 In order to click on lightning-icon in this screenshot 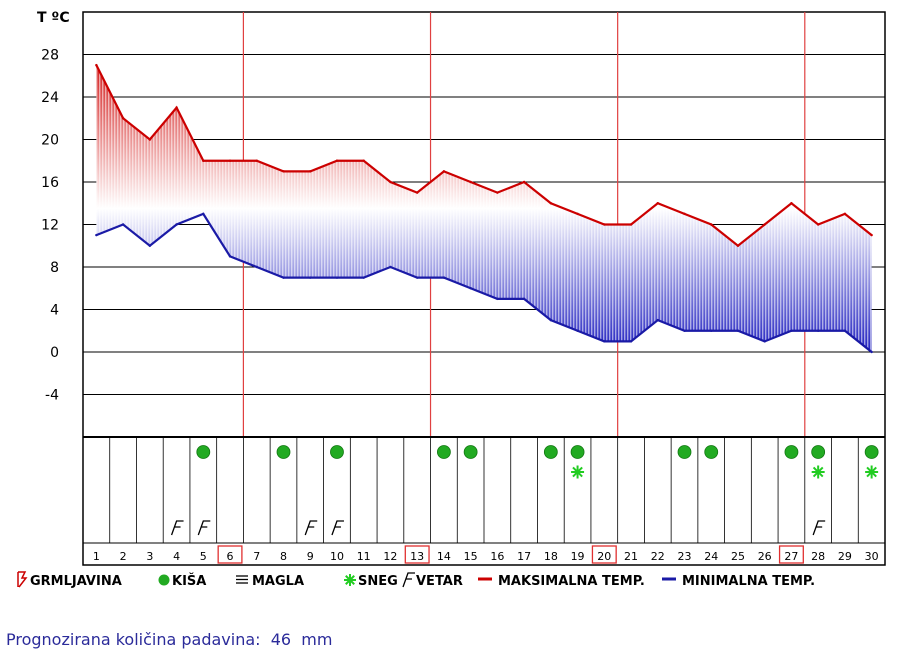, I will do `click(22, 579)`.